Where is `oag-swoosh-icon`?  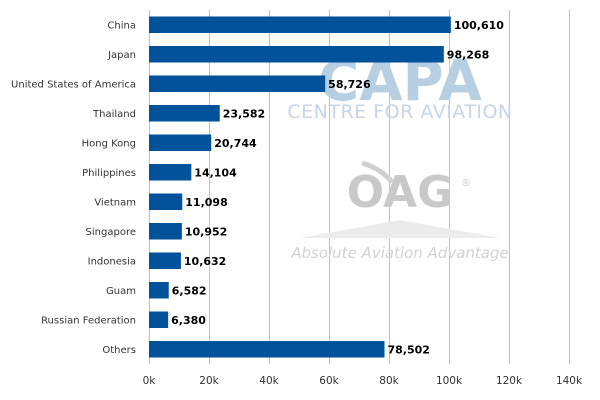 oag-swoosh-icon is located at coordinates (377, 172).